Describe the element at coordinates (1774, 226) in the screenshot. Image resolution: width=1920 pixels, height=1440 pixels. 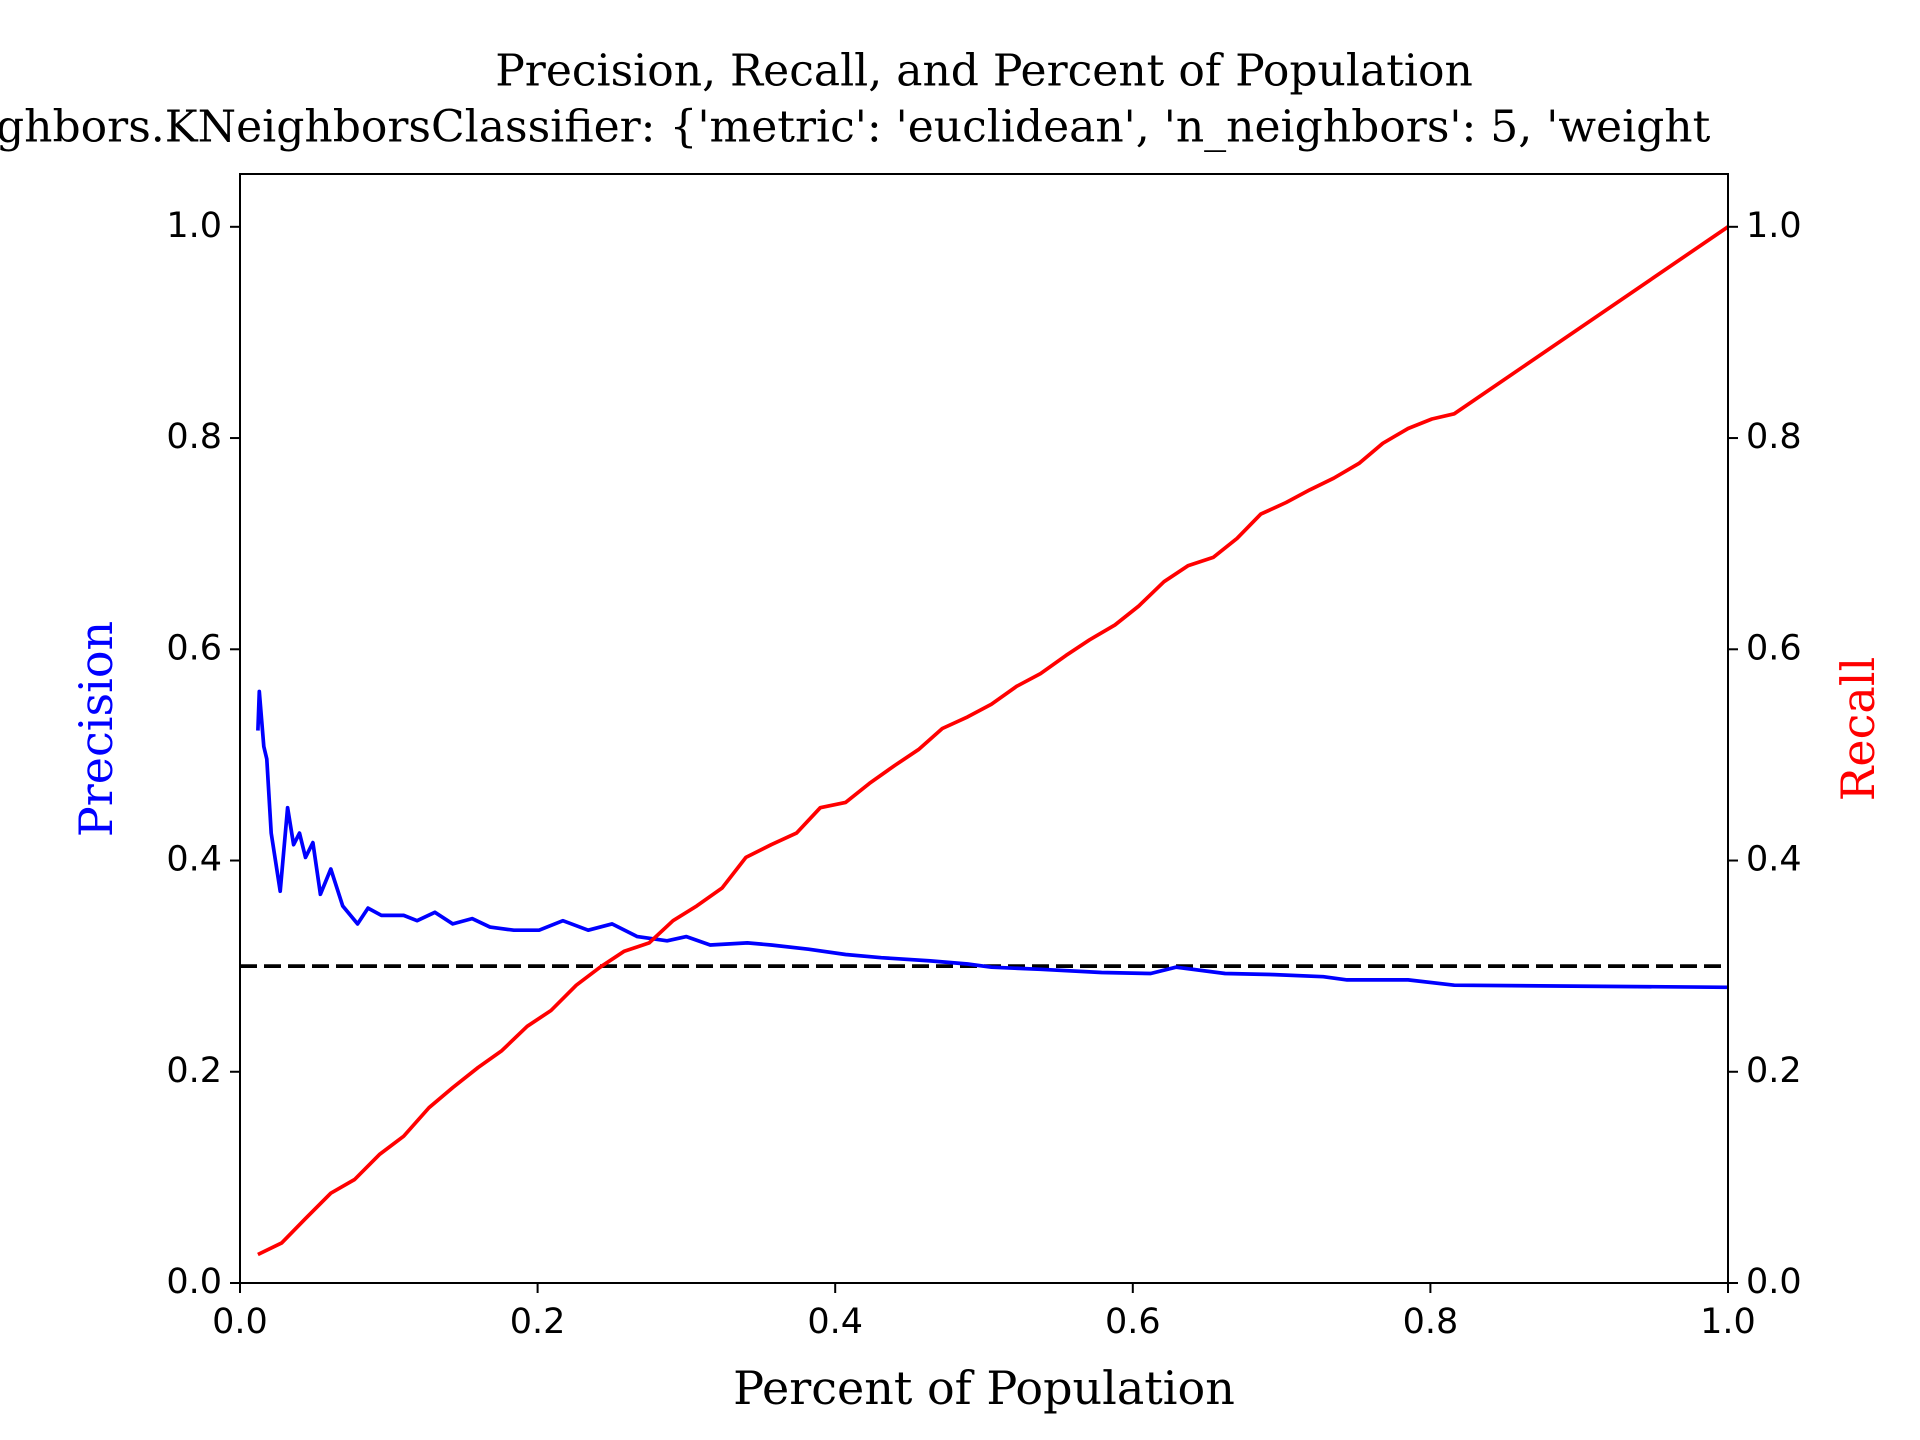
I see `y2-tick-label: 1.0` at that location.